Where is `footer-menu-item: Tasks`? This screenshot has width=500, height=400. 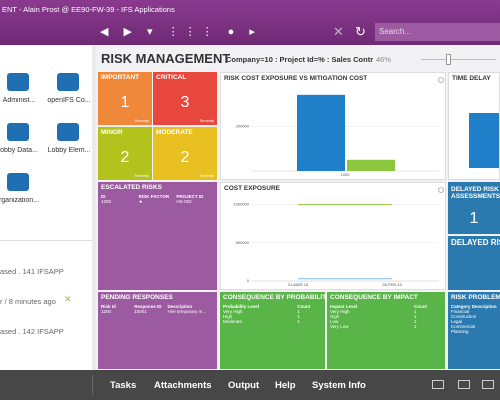
footer-menu-item: Tasks is located at coordinates (123, 385).